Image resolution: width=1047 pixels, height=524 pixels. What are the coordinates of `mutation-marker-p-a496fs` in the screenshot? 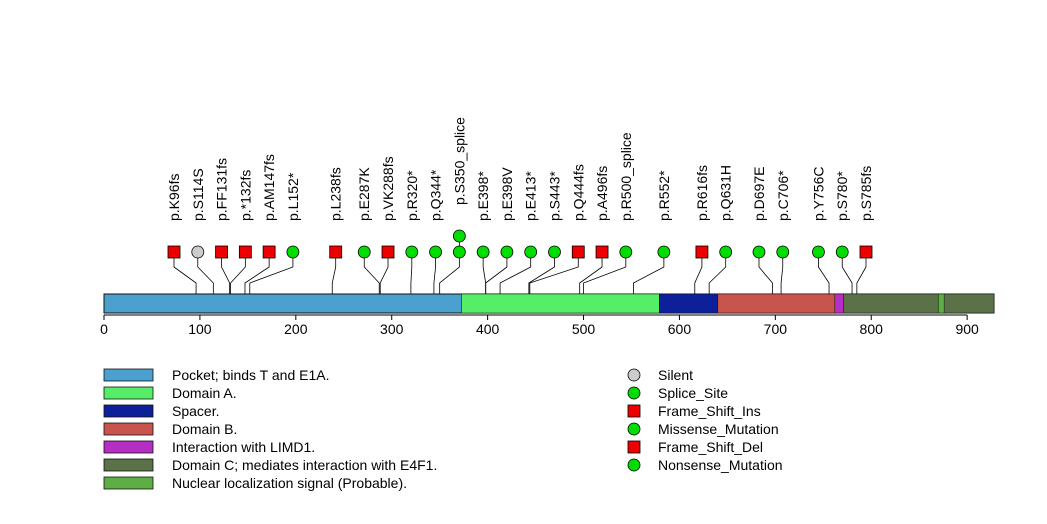 It's located at (602, 252).